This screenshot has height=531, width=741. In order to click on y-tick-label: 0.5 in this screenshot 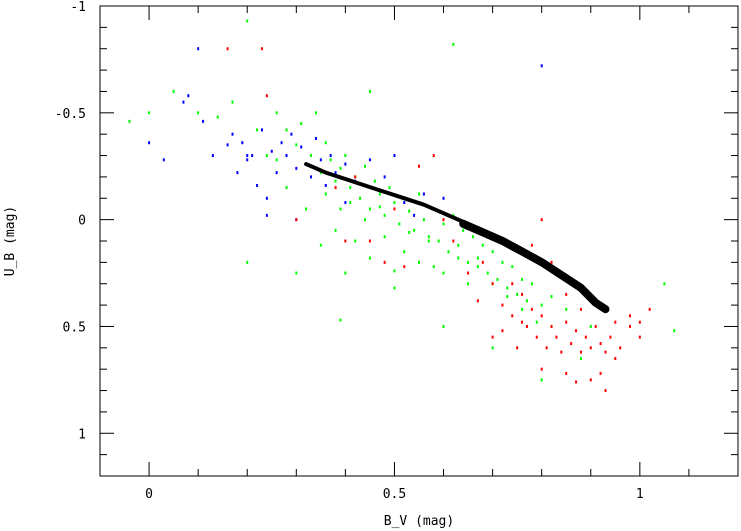, I will do `click(74, 327)`.